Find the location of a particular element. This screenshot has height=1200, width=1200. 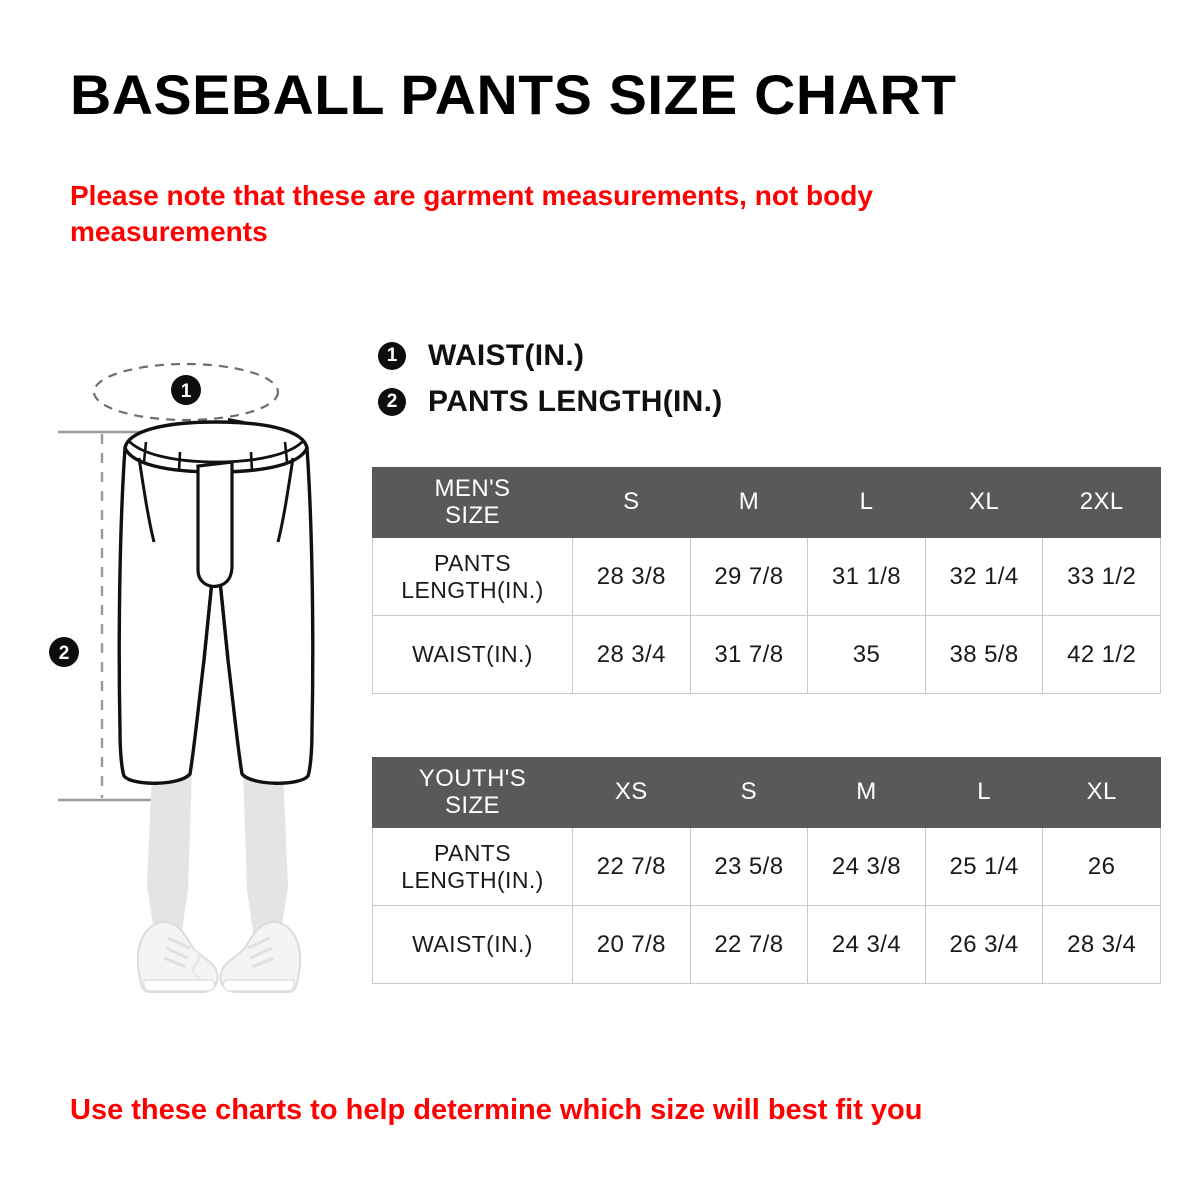

mens-cell: 42 1/2 is located at coordinates (1101, 654).